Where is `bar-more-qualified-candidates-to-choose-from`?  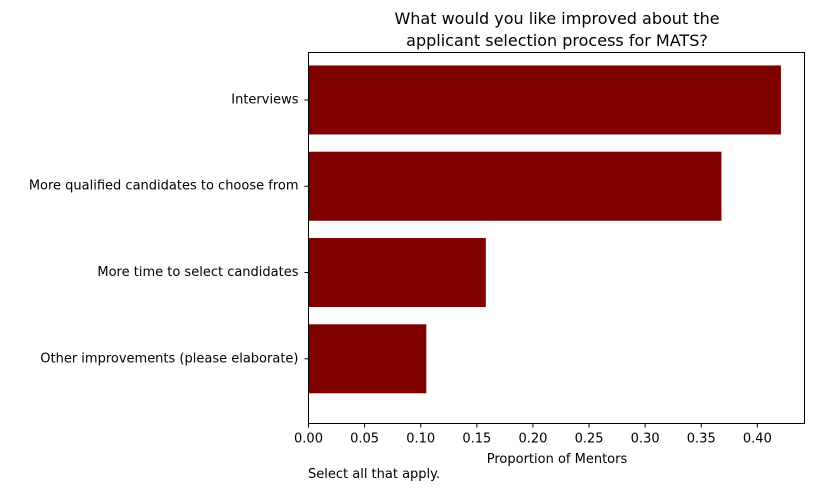
bar-more-qualified-candidates-to-choose-from is located at coordinates (515, 186).